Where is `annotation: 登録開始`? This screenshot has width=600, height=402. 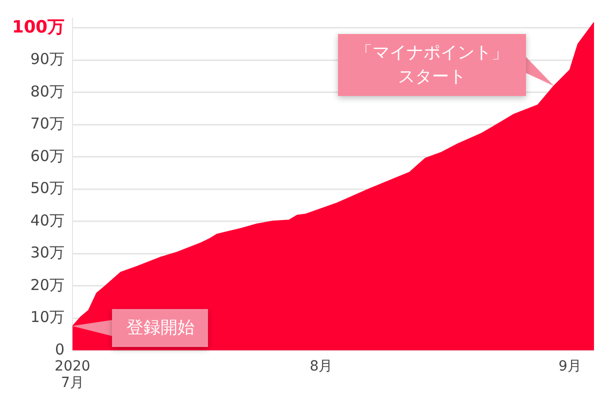 annotation: 登録開始 is located at coordinates (160, 328).